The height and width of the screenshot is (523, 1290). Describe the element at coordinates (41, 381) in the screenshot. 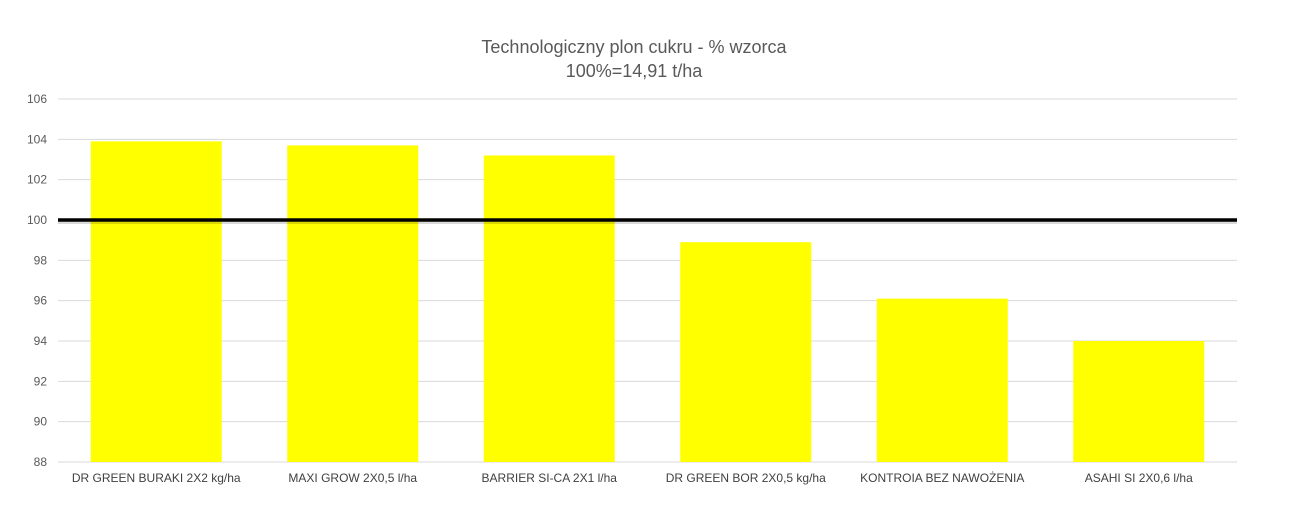

I see `y-tick-label: 92` at that location.